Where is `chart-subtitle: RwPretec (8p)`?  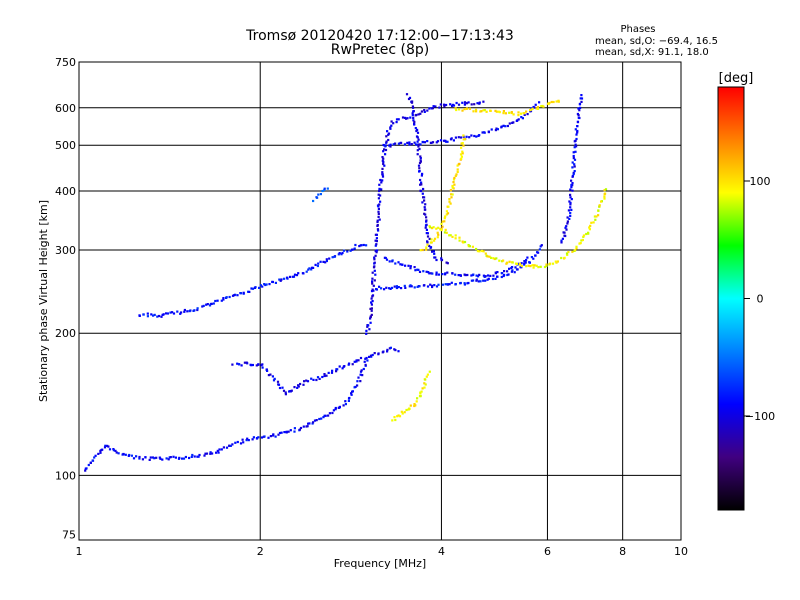 chart-subtitle: RwPretec (8p) is located at coordinates (380, 50).